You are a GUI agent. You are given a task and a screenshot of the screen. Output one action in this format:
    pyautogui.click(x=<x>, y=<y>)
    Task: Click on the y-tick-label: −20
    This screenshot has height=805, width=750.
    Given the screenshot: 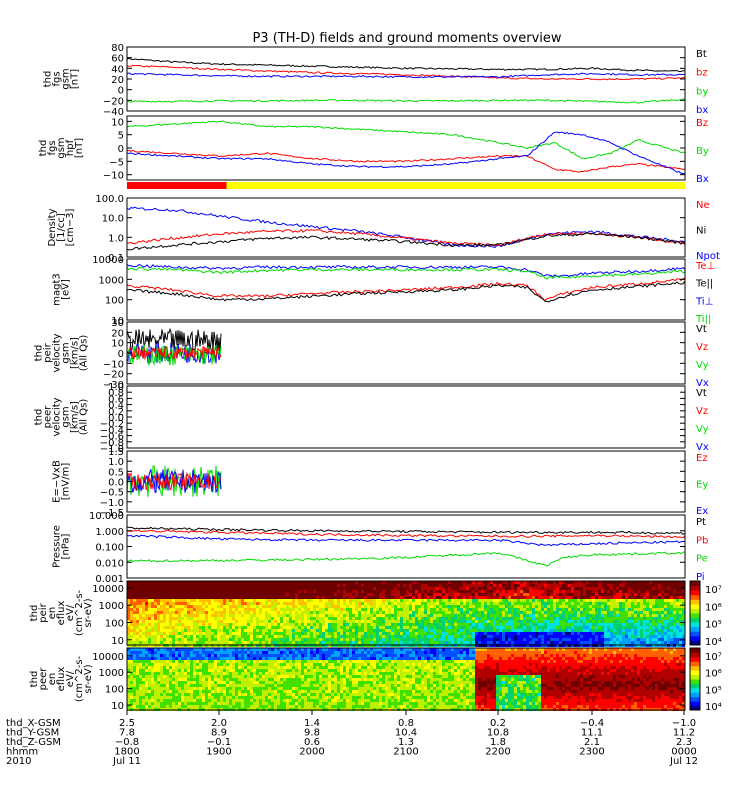 What is the action you would take?
    pyautogui.click(x=113, y=101)
    